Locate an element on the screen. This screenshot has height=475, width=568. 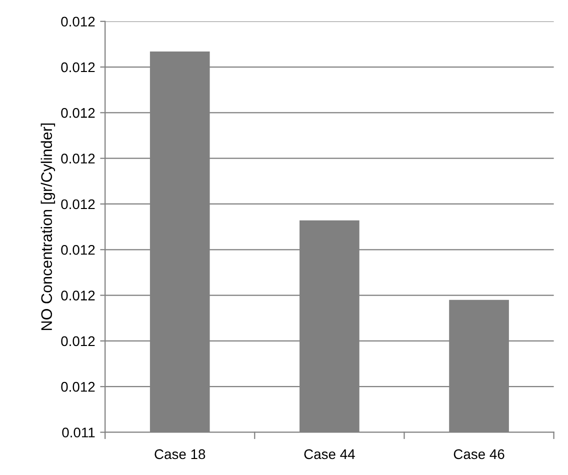
y-tick-label: 0.011 is located at coordinates (78, 433).